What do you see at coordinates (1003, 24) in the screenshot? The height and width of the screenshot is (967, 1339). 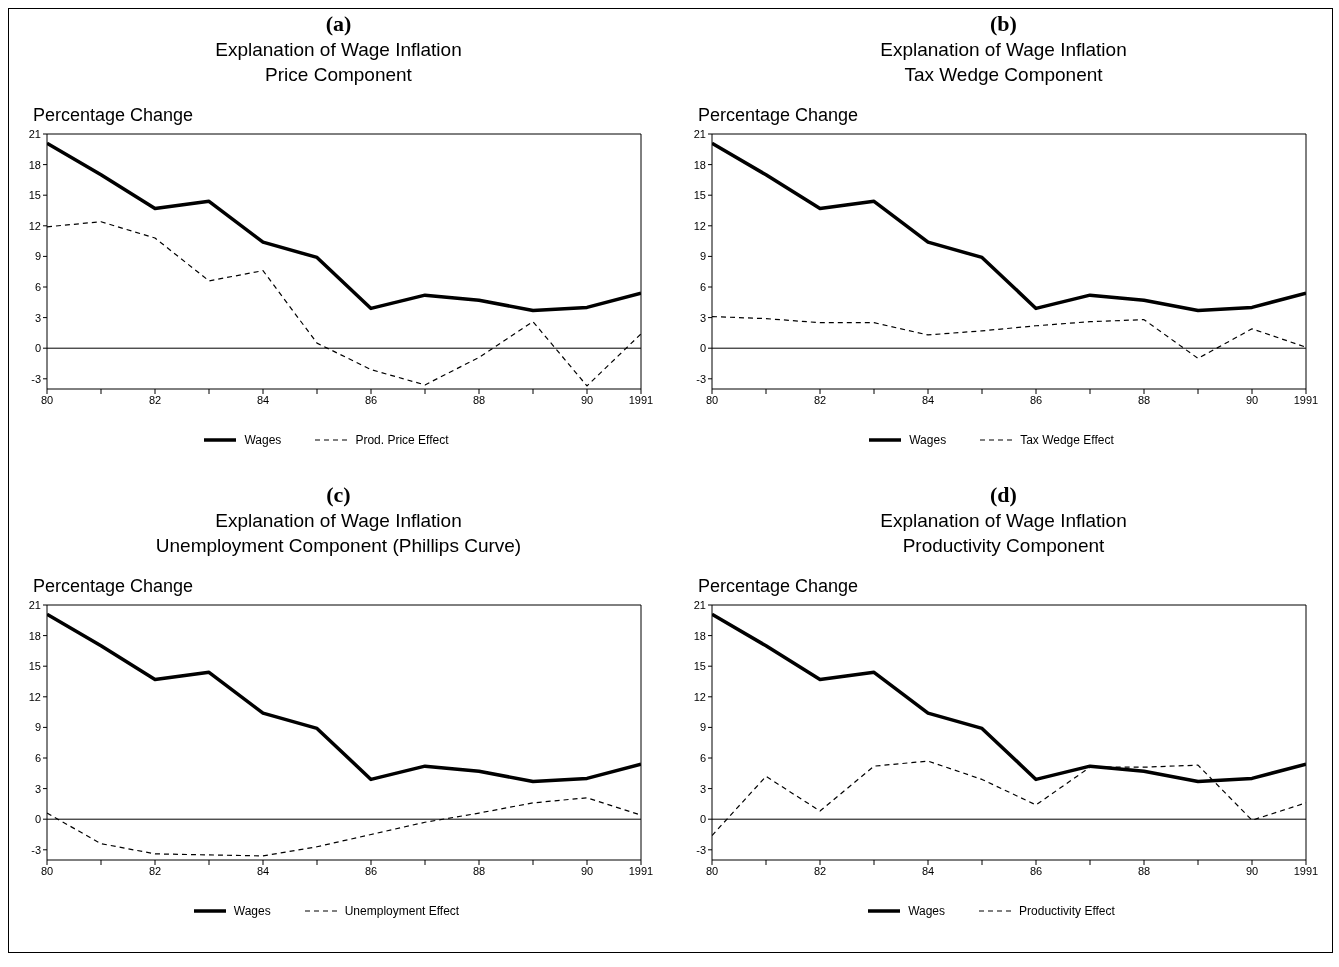 I see `chart-title: (b)` at bounding box center [1003, 24].